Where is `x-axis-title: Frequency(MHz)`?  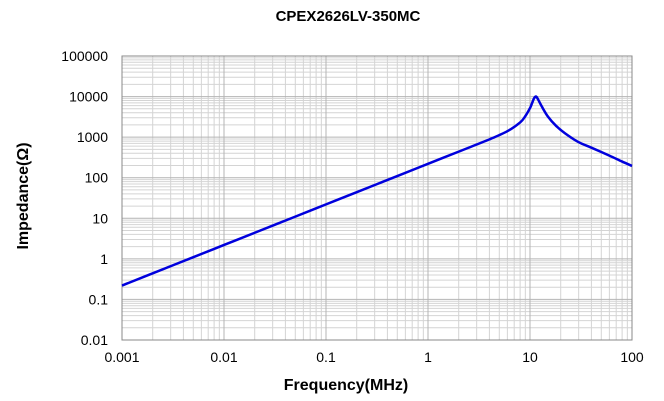 x-axis-title: Frequency(MHz) is located at coordinates (346, 385).